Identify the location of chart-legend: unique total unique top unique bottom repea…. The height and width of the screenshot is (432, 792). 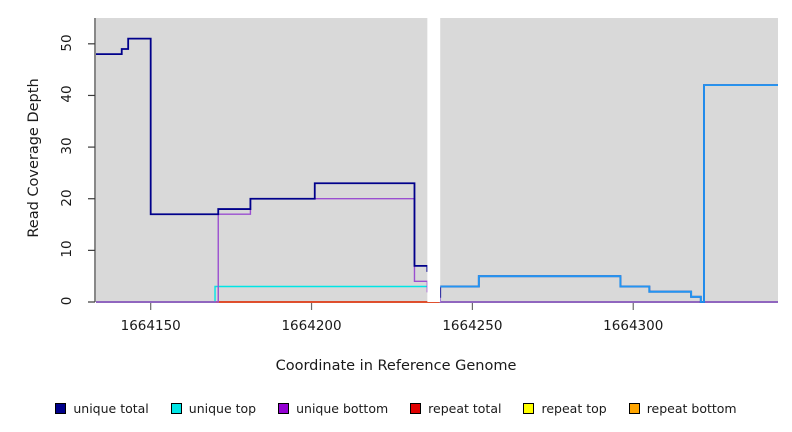
(396, 408).